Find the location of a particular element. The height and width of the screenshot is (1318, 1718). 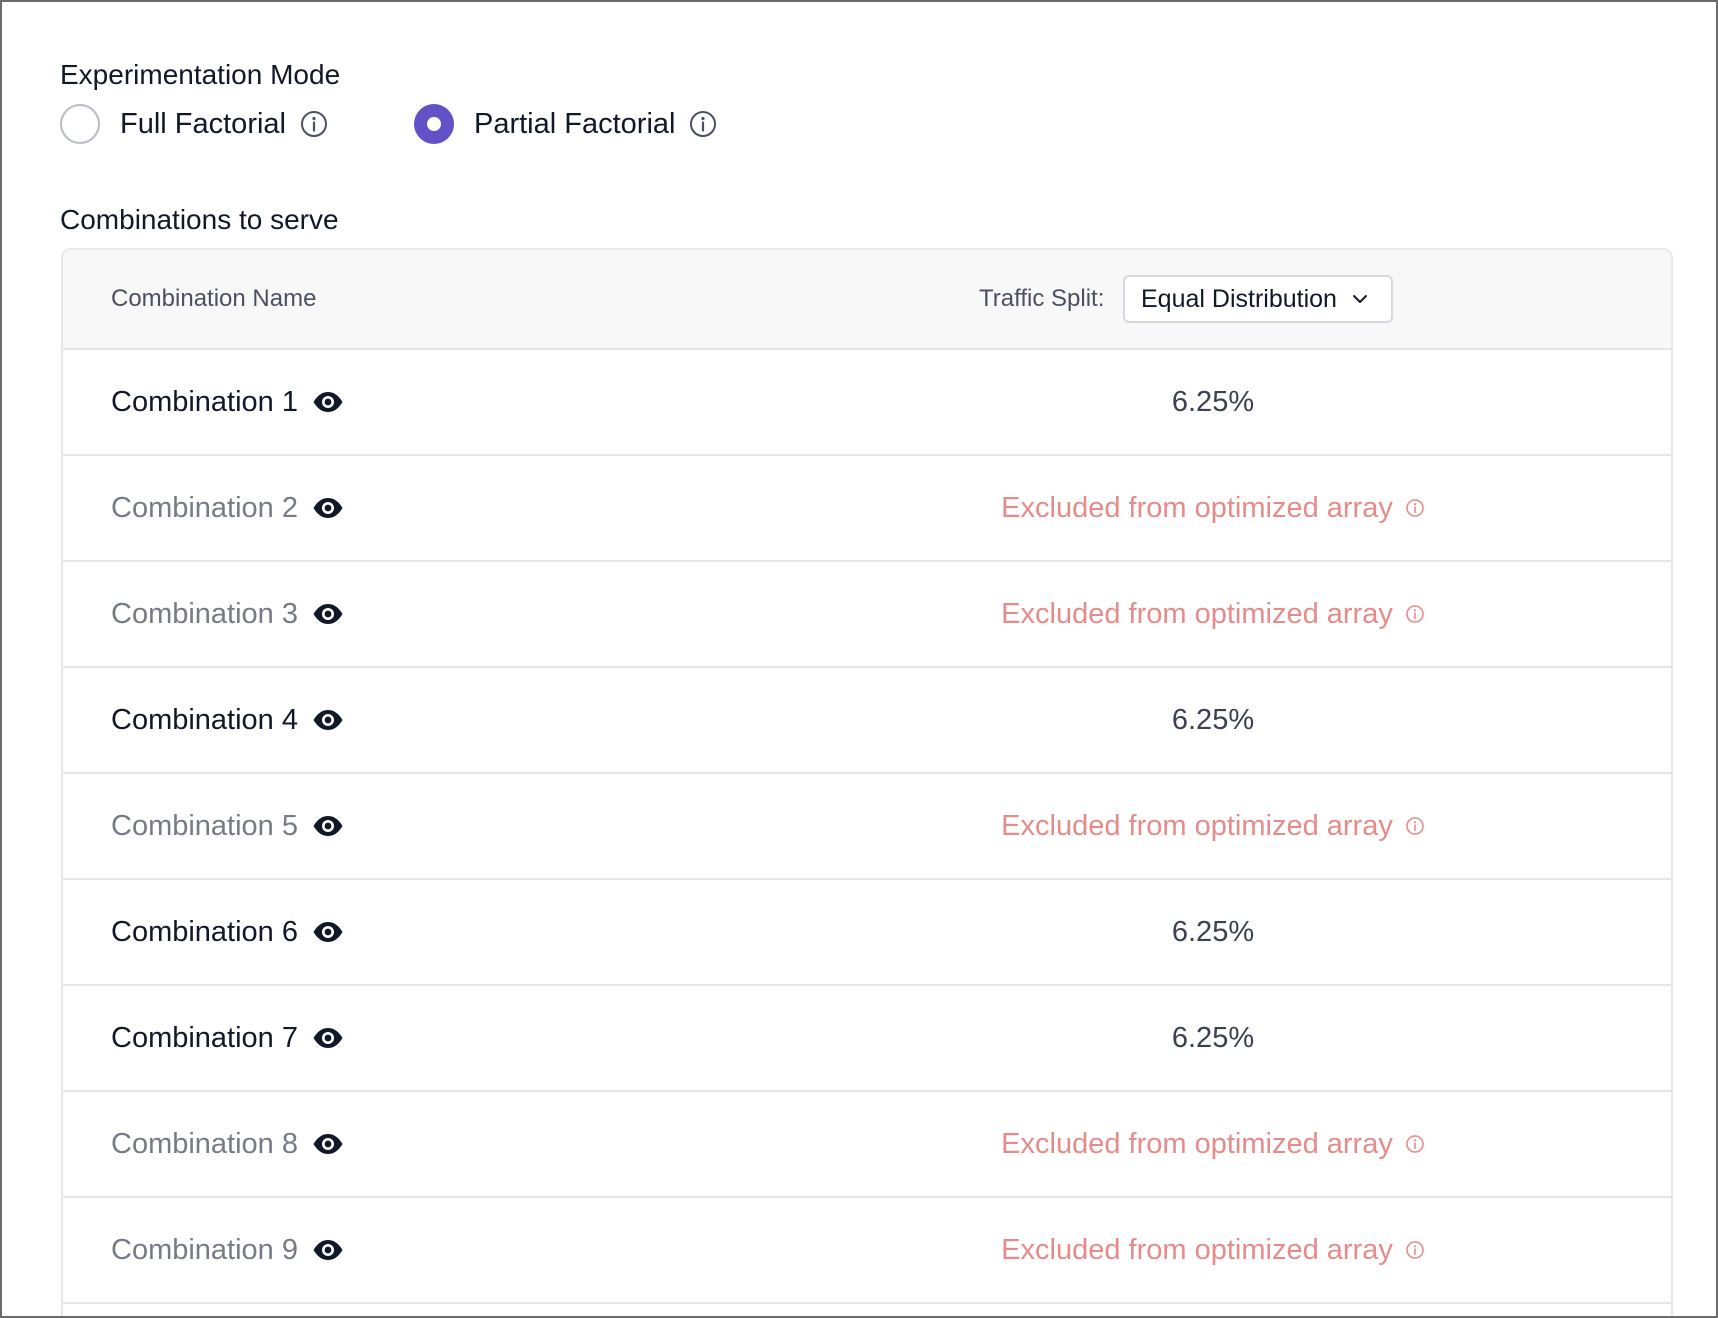

combination-name-cell: Combination 5 is located at coordinates (227, 826).